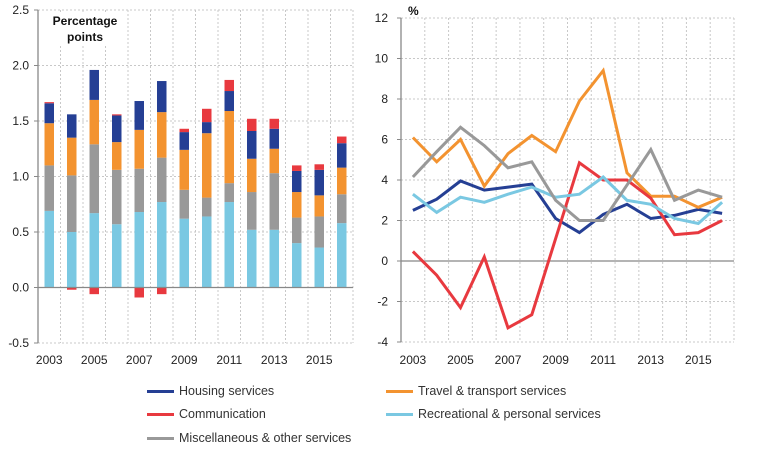 Image resolution: width=758 pixels, height=456 pixels. Describe the element at coordinates (509, 414) in the screenshot. I see `legend-label-recreational: Recreational & personal services` at that location.